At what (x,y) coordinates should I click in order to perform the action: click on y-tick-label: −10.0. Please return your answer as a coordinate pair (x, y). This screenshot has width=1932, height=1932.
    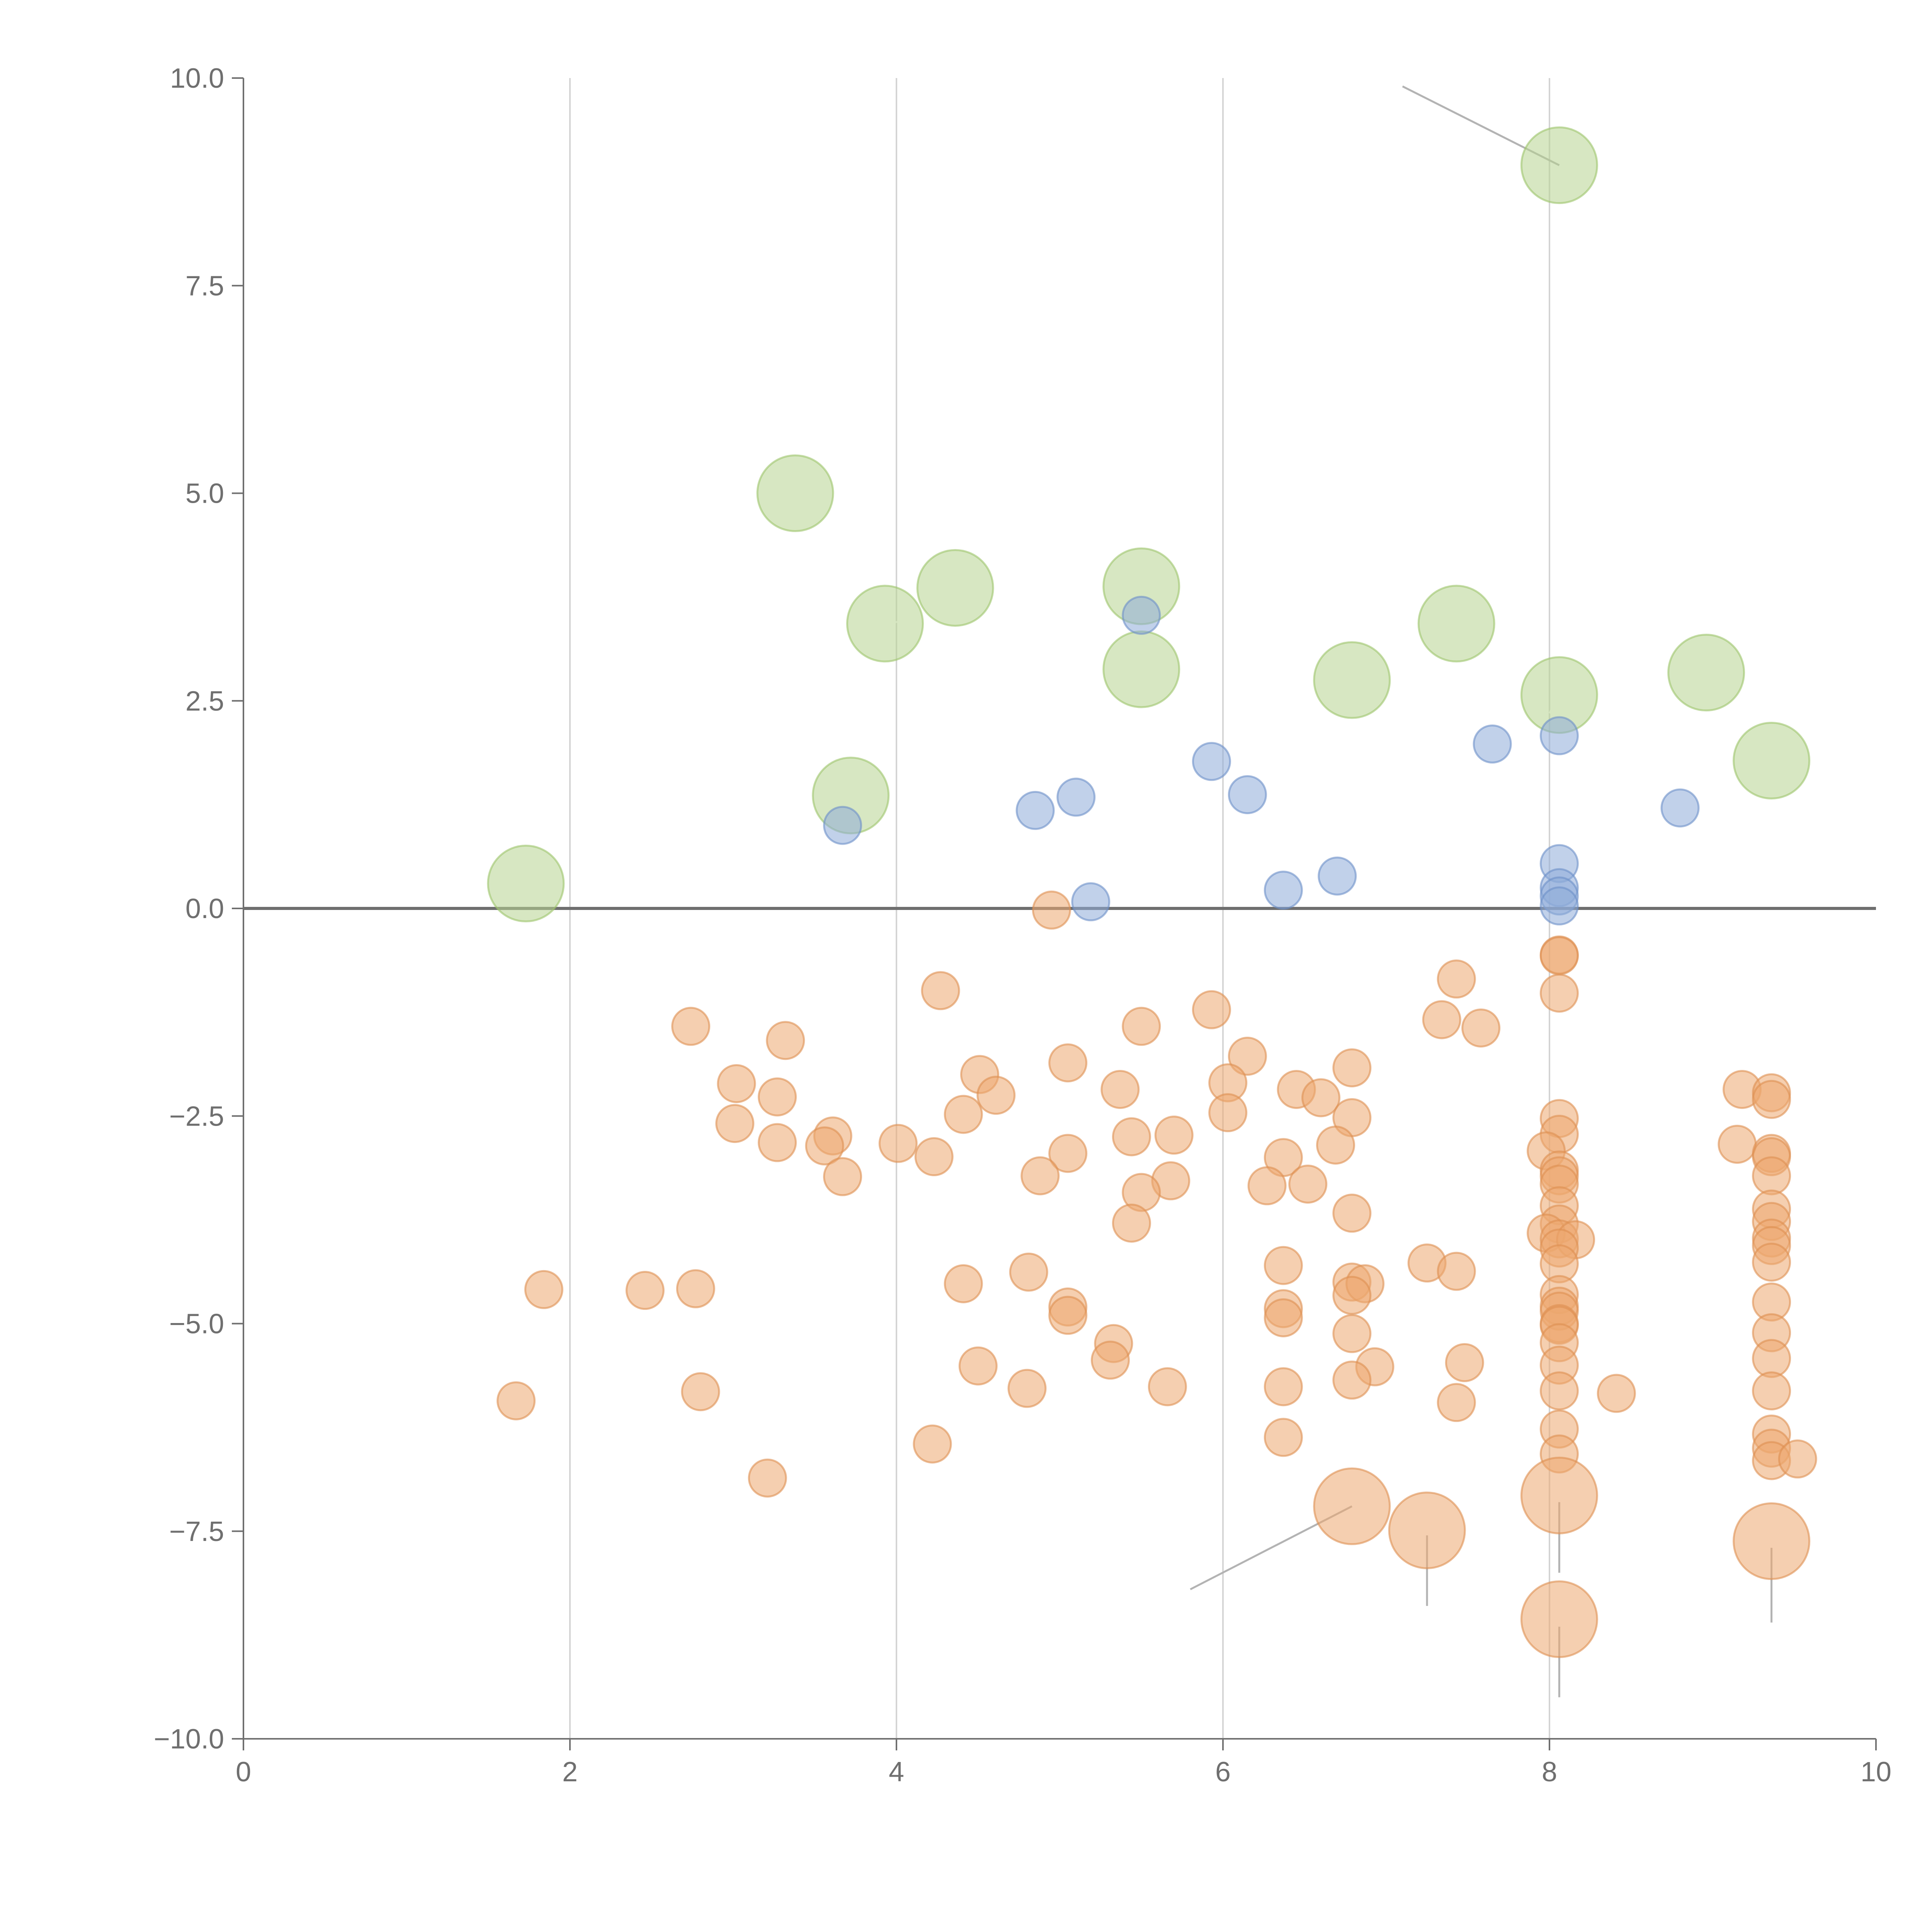
    Looking at the image, I should click on (189, 1740).